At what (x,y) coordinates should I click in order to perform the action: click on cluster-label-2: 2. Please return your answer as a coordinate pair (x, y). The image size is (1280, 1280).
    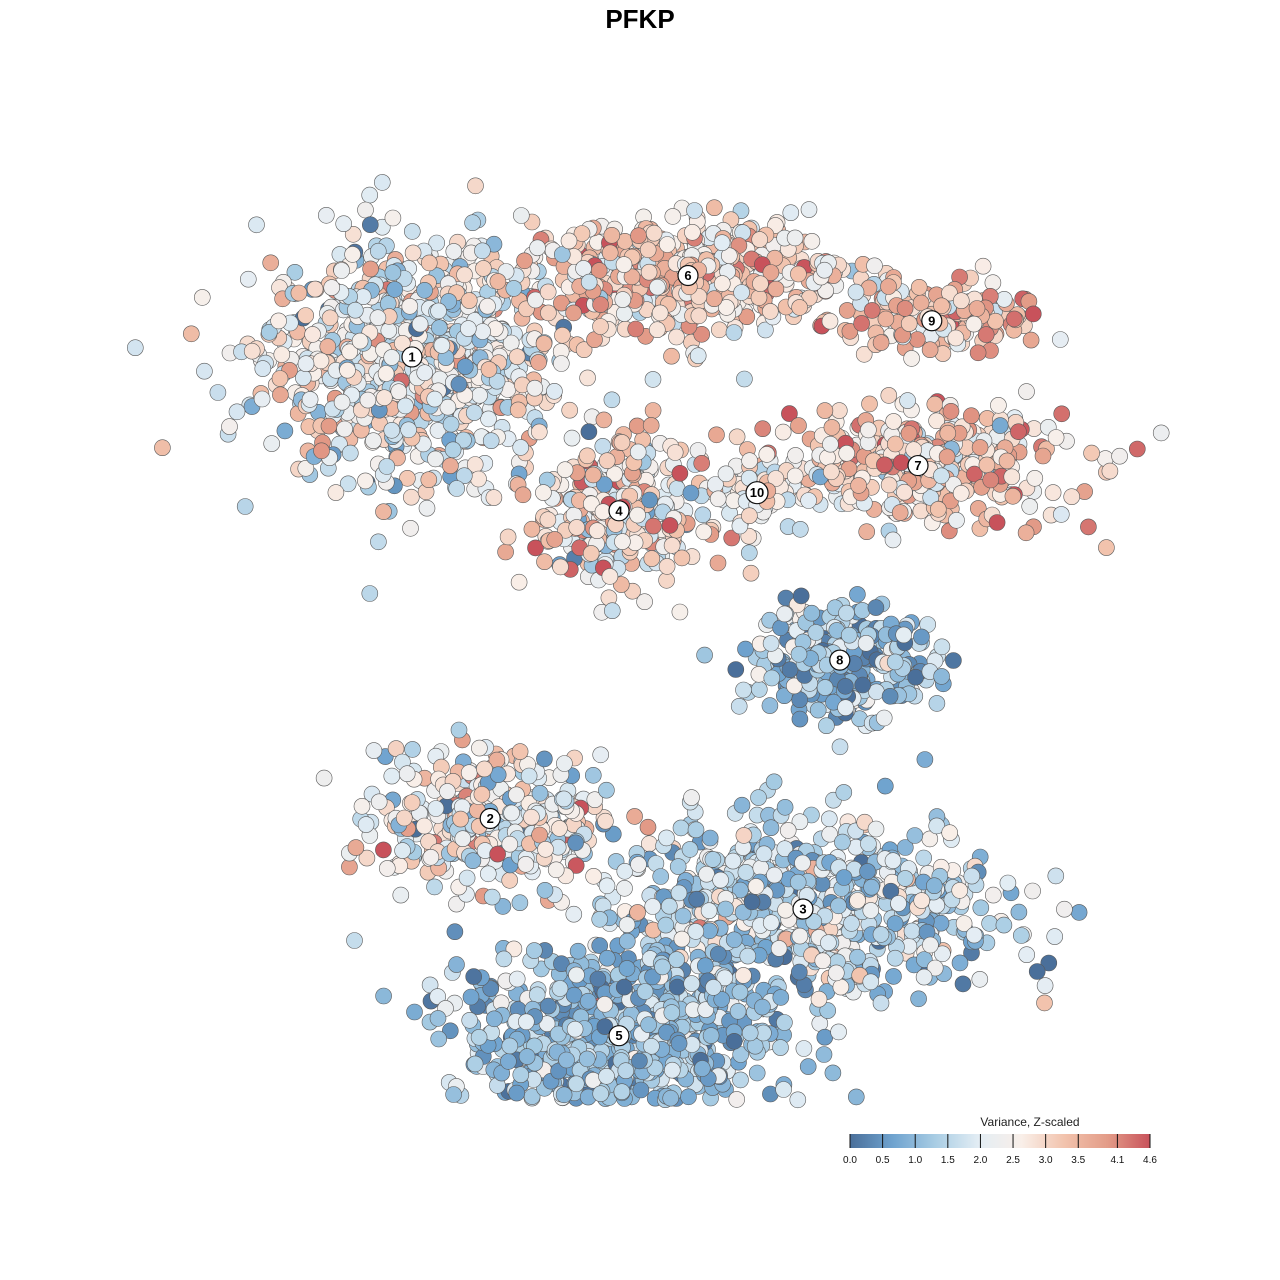
    Looking at the image, I should click on (490, 818).